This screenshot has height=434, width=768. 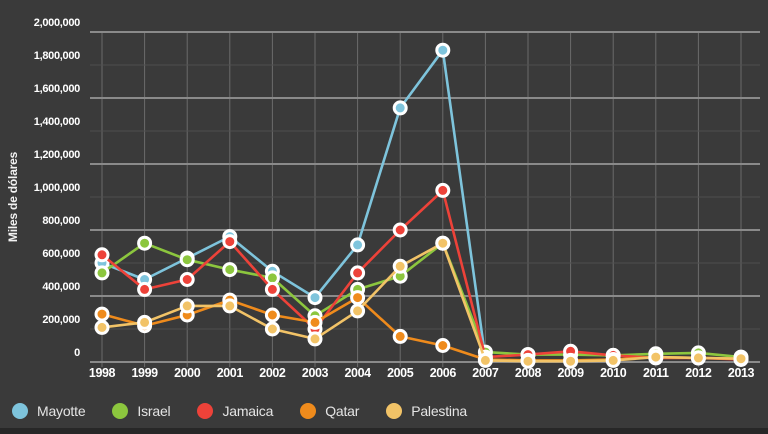 What do you see at coordinates (61, 221) in the screenshot?
I see `y-tick-label: 800,000` at bounding box center [61, 221].